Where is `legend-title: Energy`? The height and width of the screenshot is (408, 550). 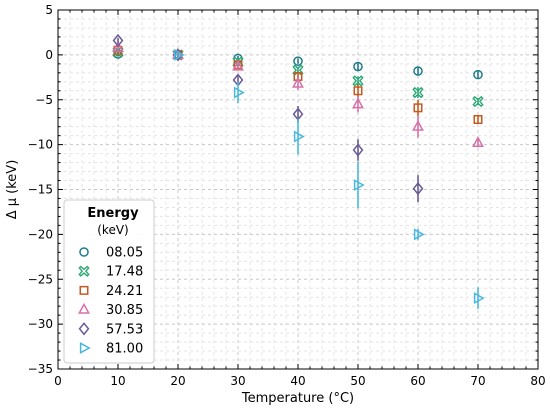 legend-title: Energy is located at coordinates (113, 213).